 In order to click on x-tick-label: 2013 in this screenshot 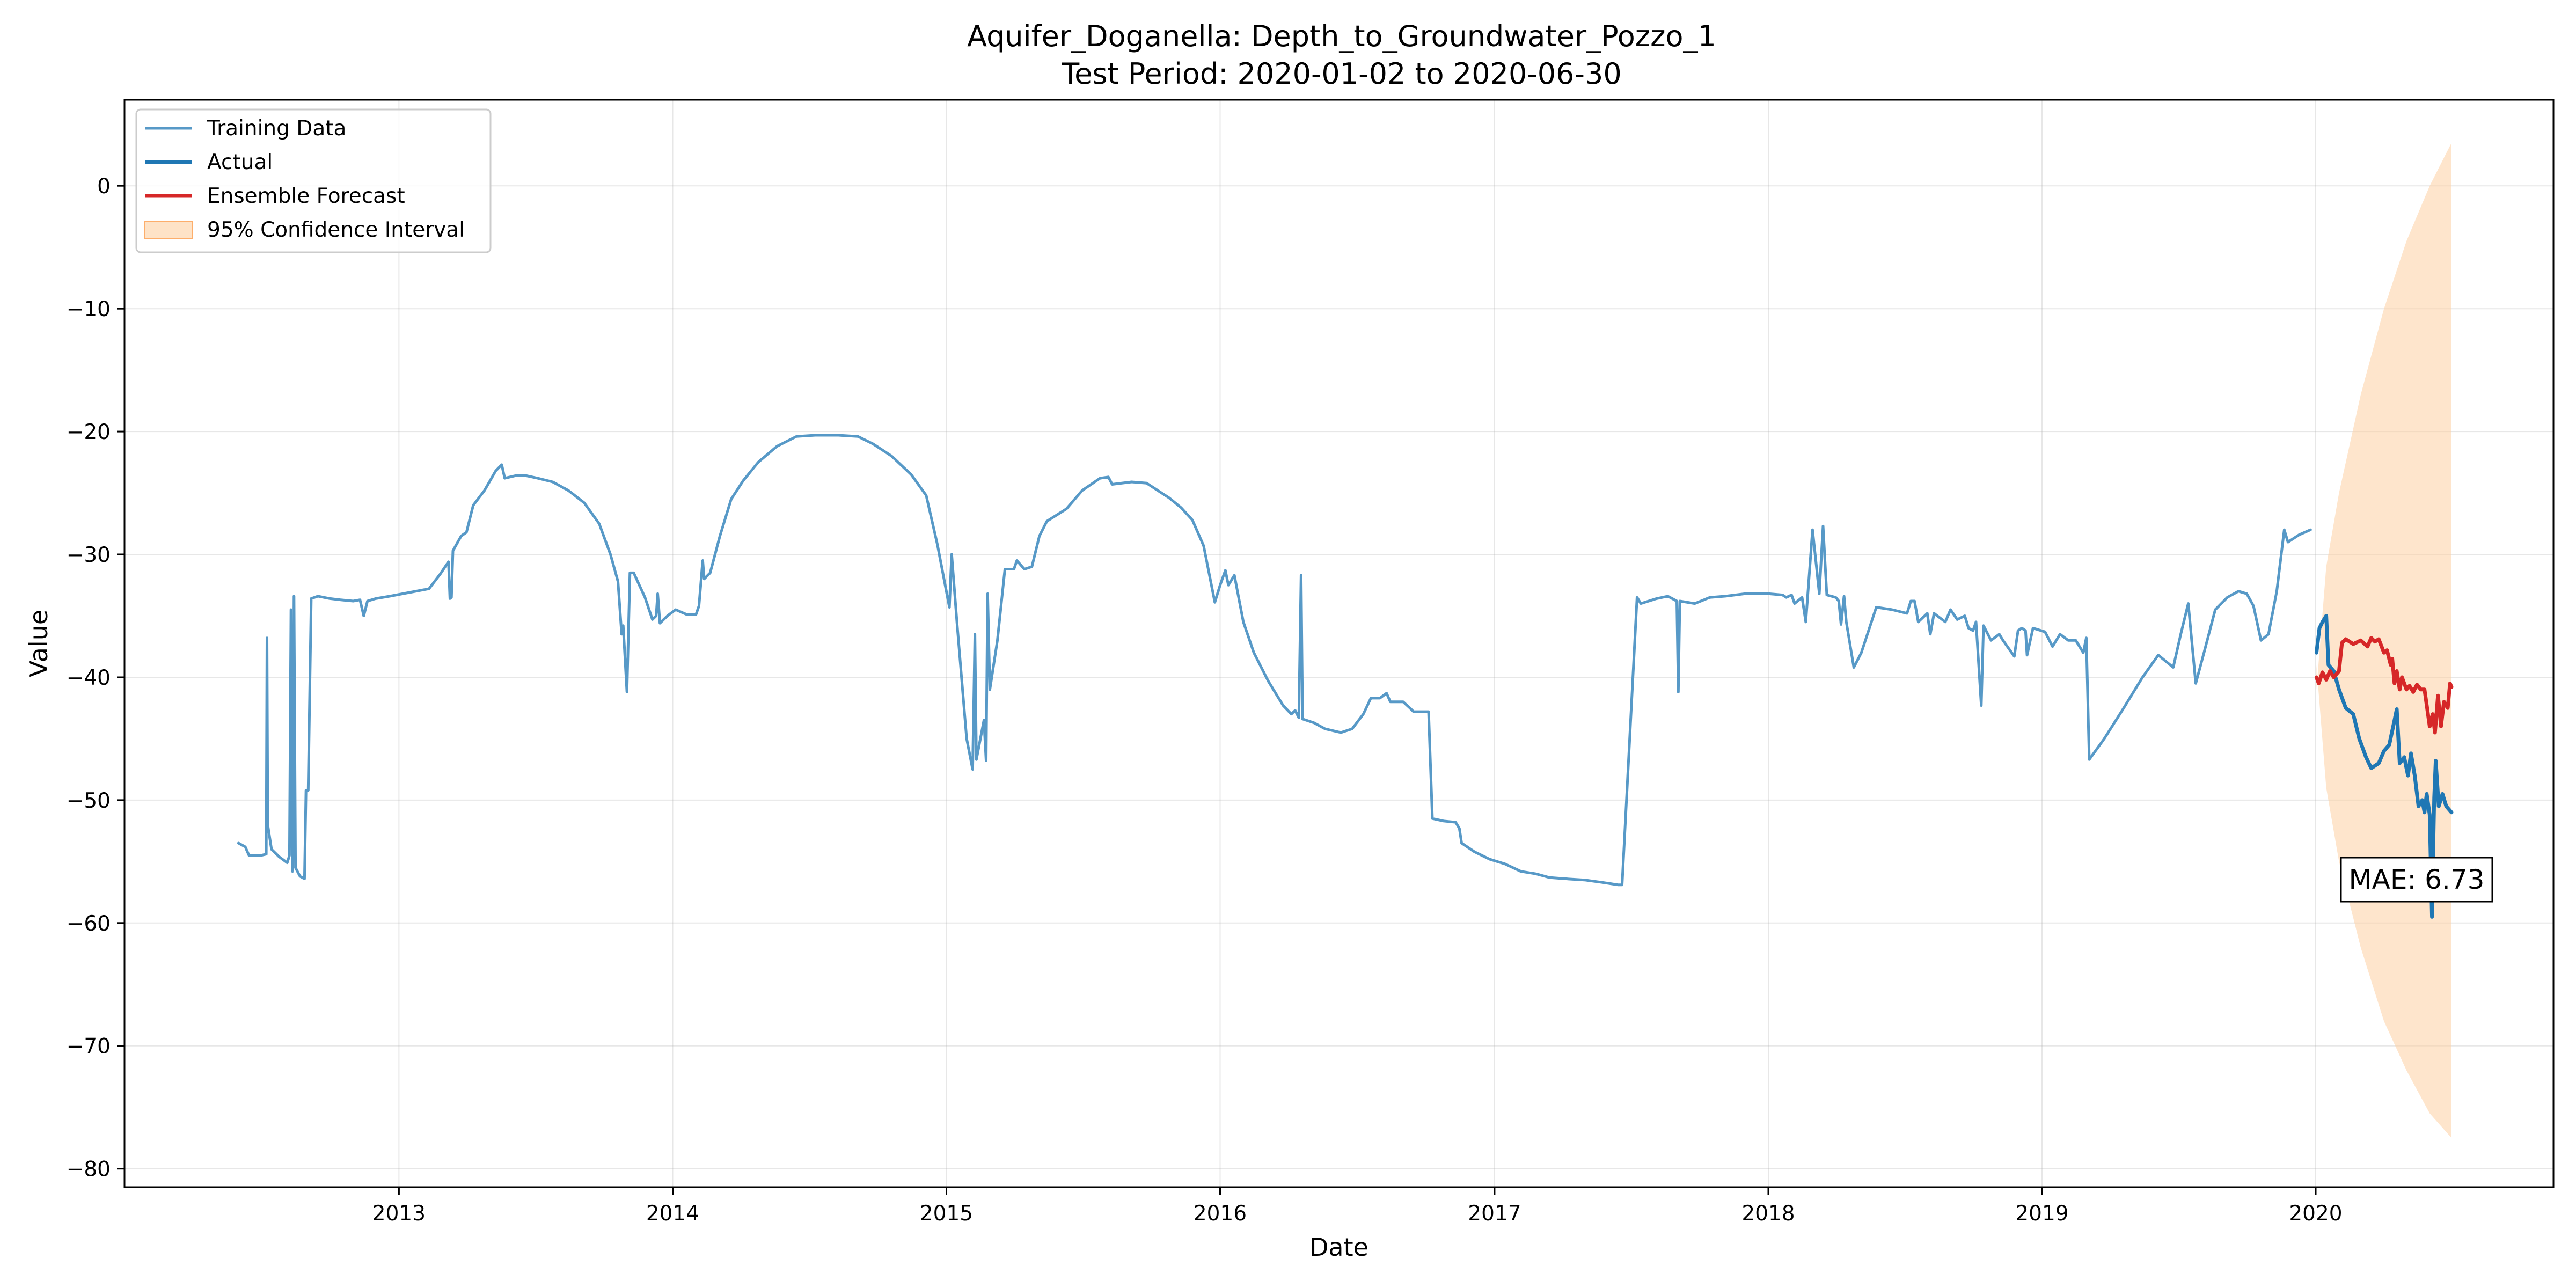, I will do `click(399, 1214)`.